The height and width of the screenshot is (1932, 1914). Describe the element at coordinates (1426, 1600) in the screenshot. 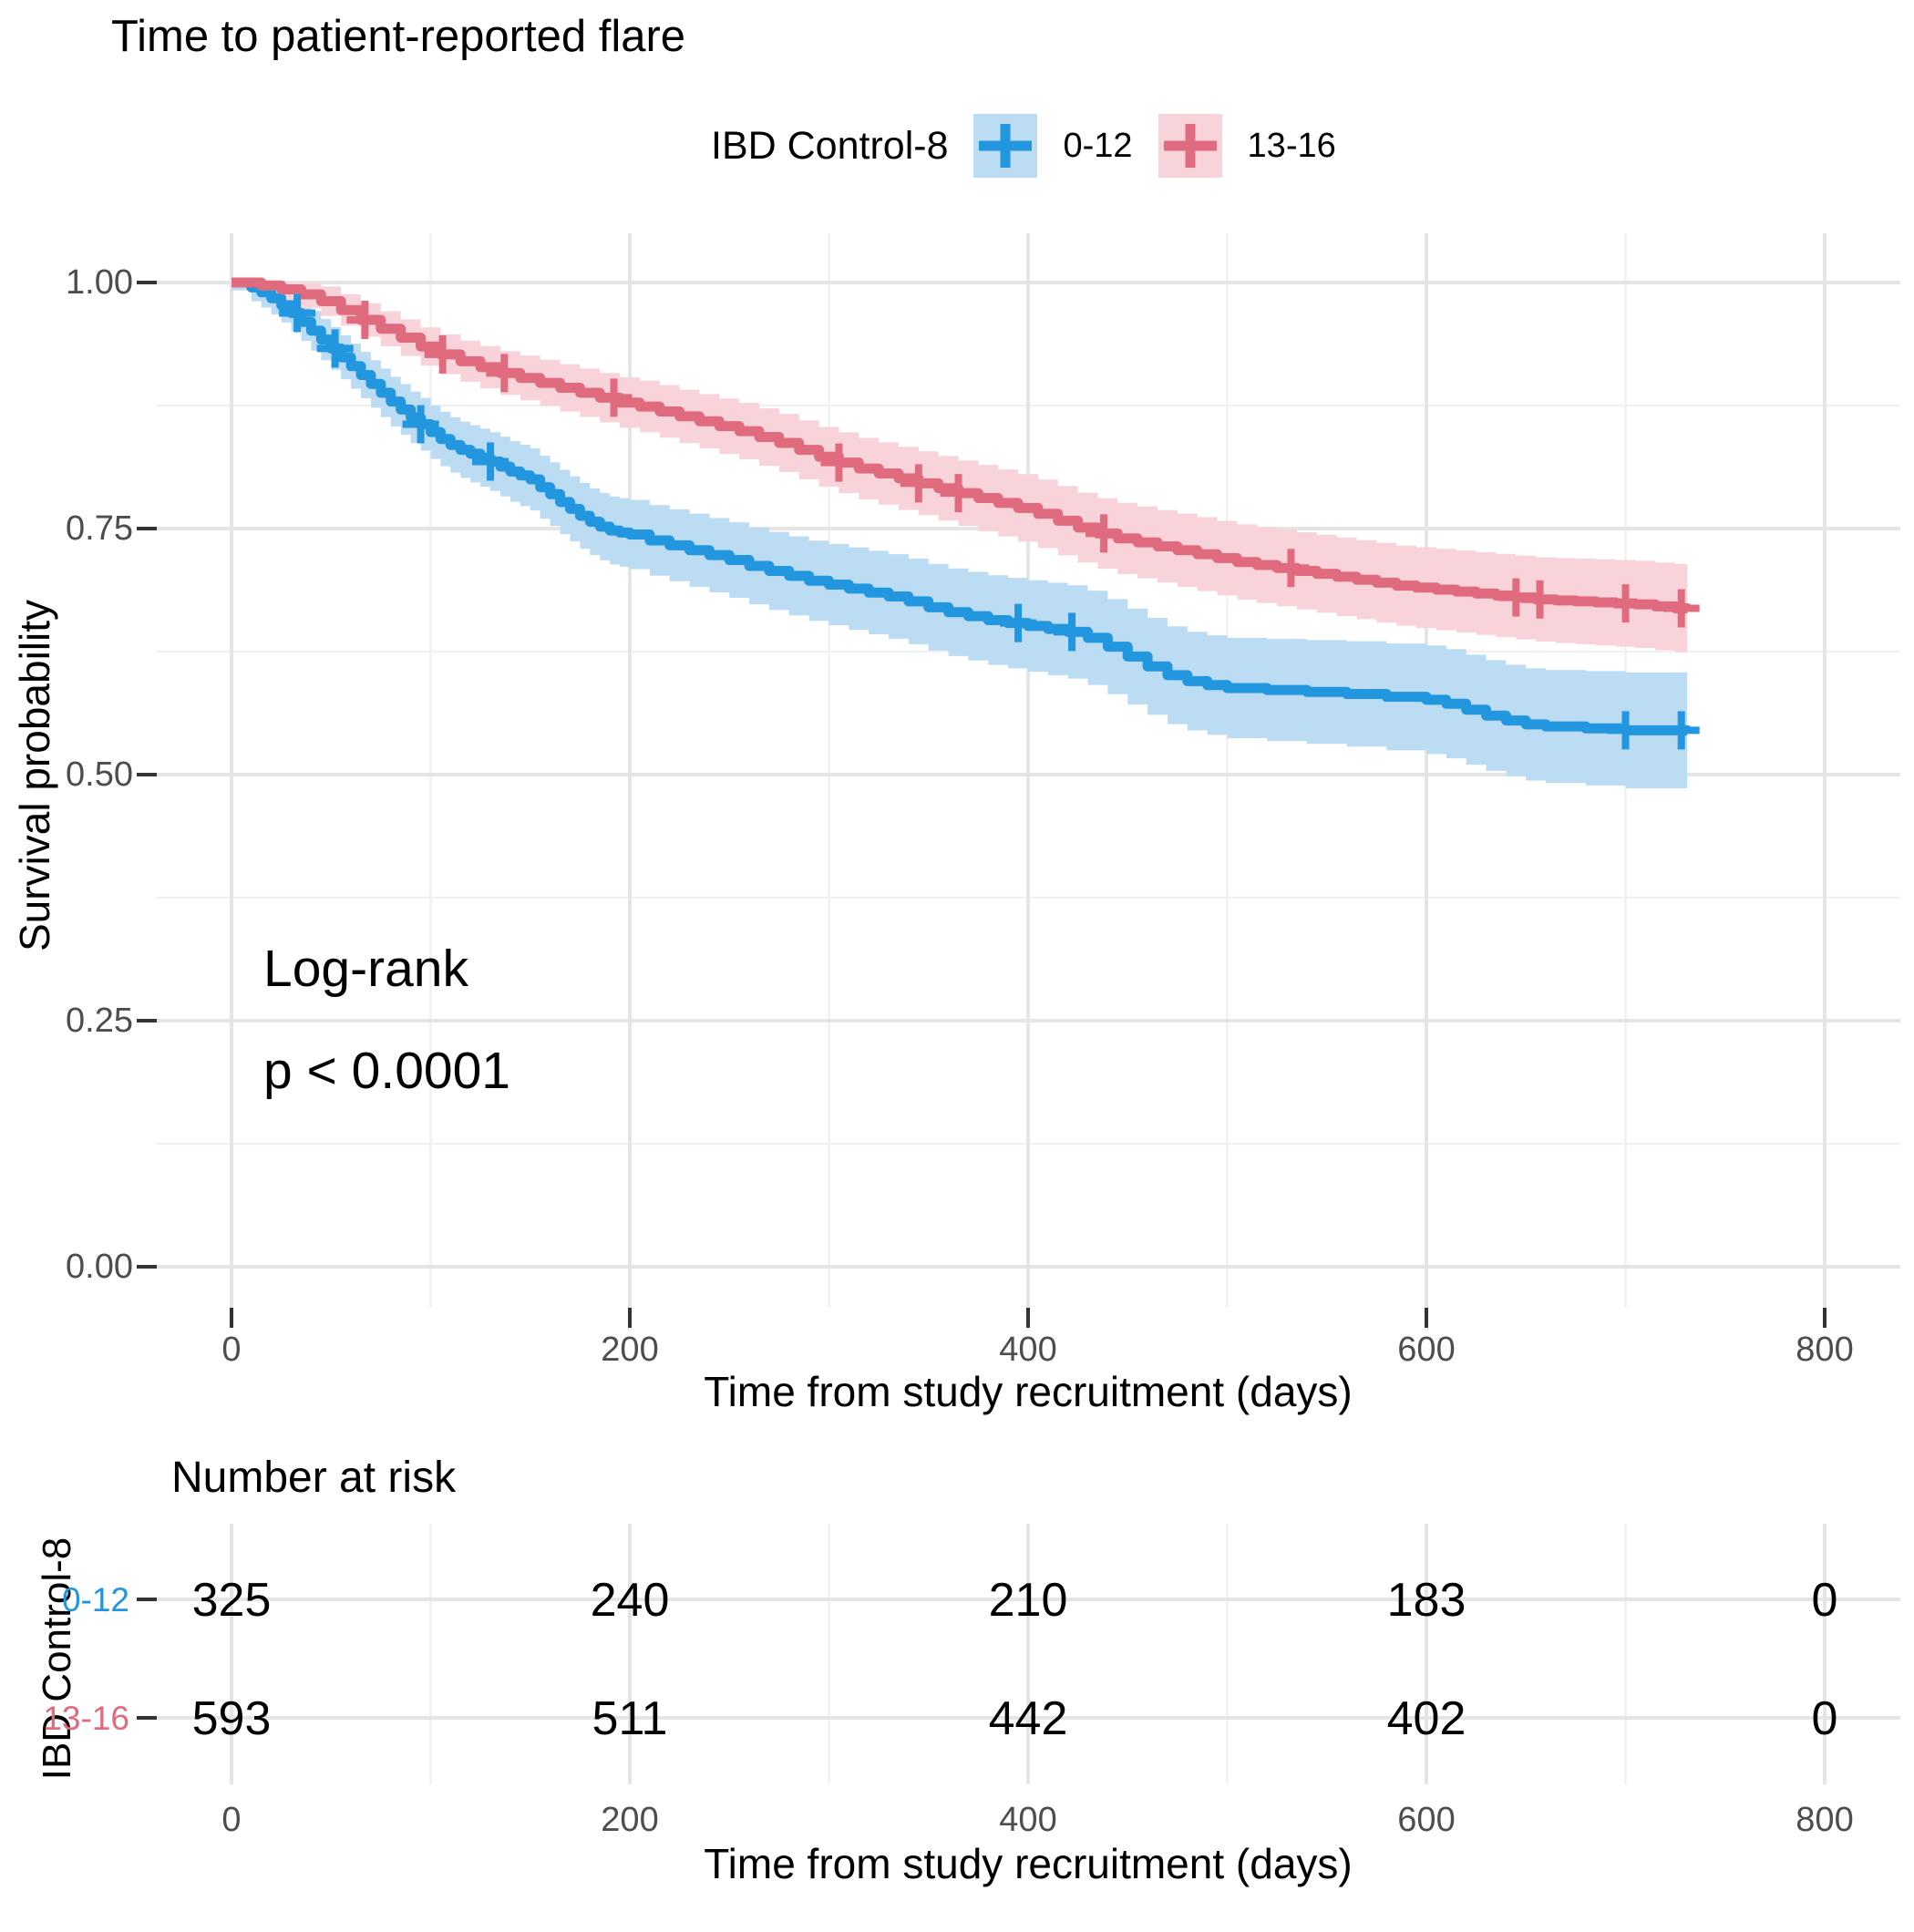

I see `risk-count-cell: 183` at that location.